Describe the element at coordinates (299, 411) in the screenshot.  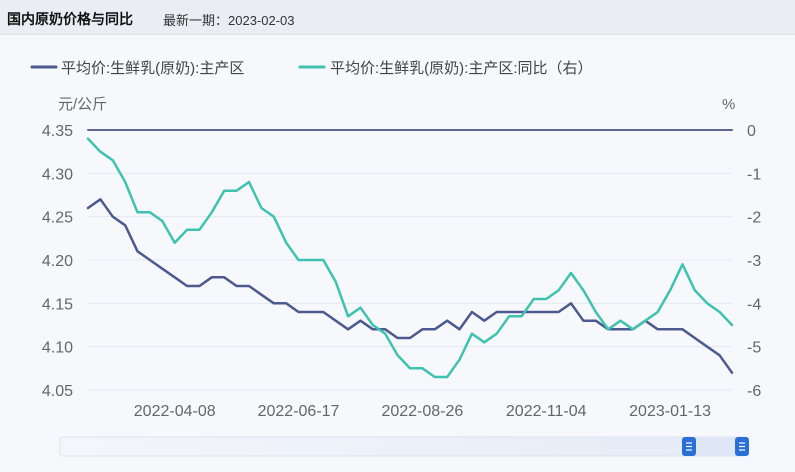
I see `x-tick-label: 2022-06-17` at that location.